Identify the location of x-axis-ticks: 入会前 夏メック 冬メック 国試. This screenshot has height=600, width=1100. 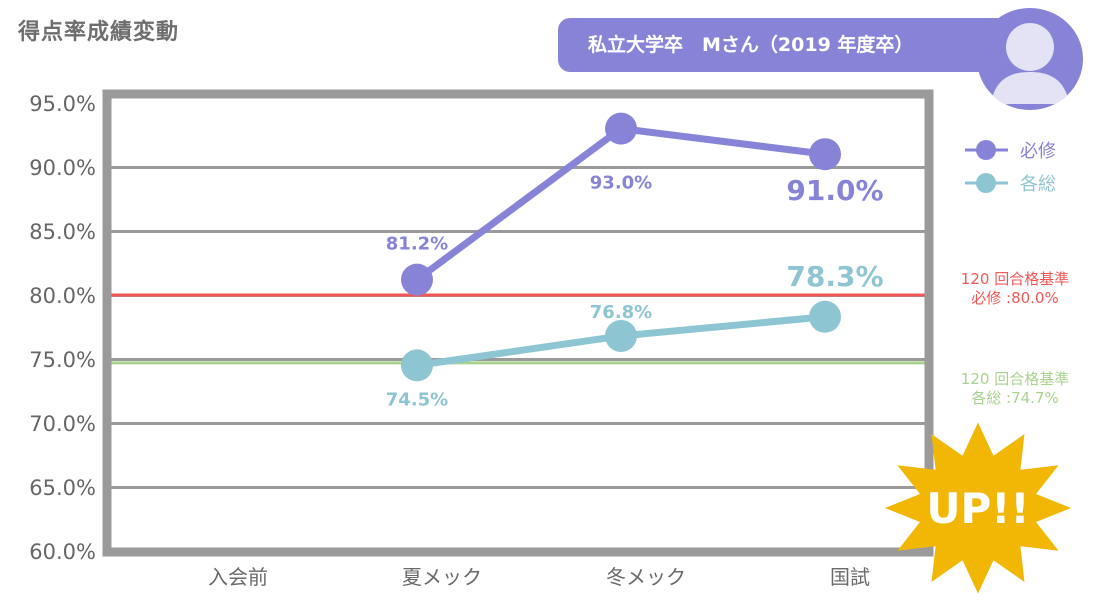
(539, 577).